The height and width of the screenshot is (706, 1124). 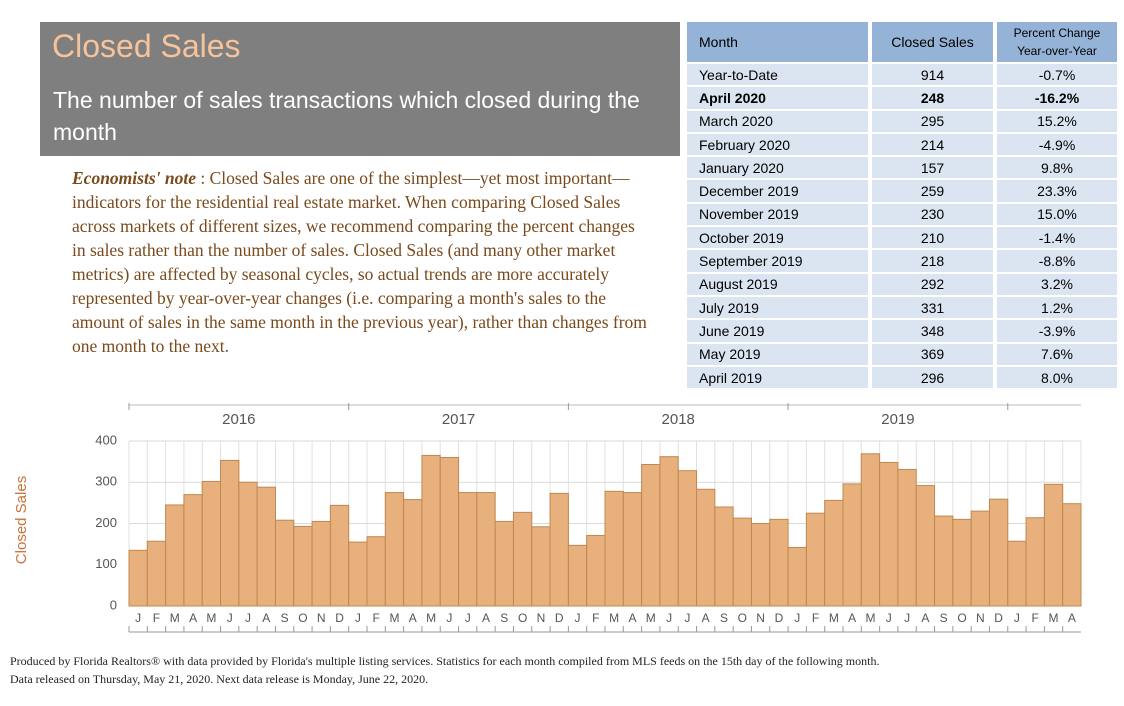 What do you see at coordinates (777, 284) in the screenshot?
I see `cell: August 2019` at bounding box center [777, 284].